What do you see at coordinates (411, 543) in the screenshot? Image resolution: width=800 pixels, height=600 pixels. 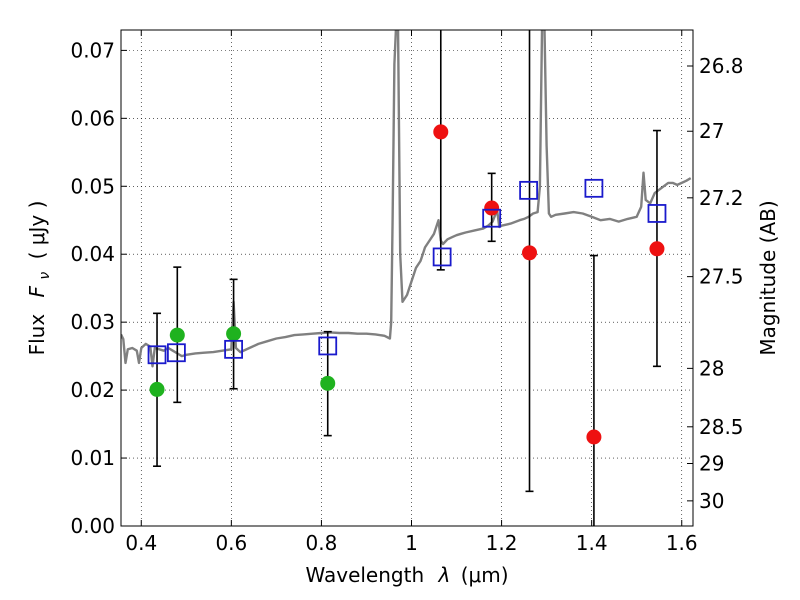 I see `x-tick-label: 1` at bounding box center [411, 543].